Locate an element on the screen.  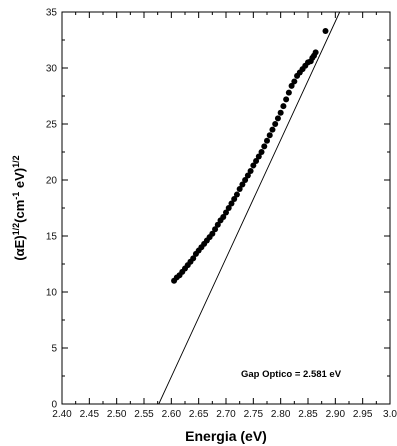
y-axis-title: (αE)1/2(cm-1 eV)1/2 is located at coordinates (19, 207).